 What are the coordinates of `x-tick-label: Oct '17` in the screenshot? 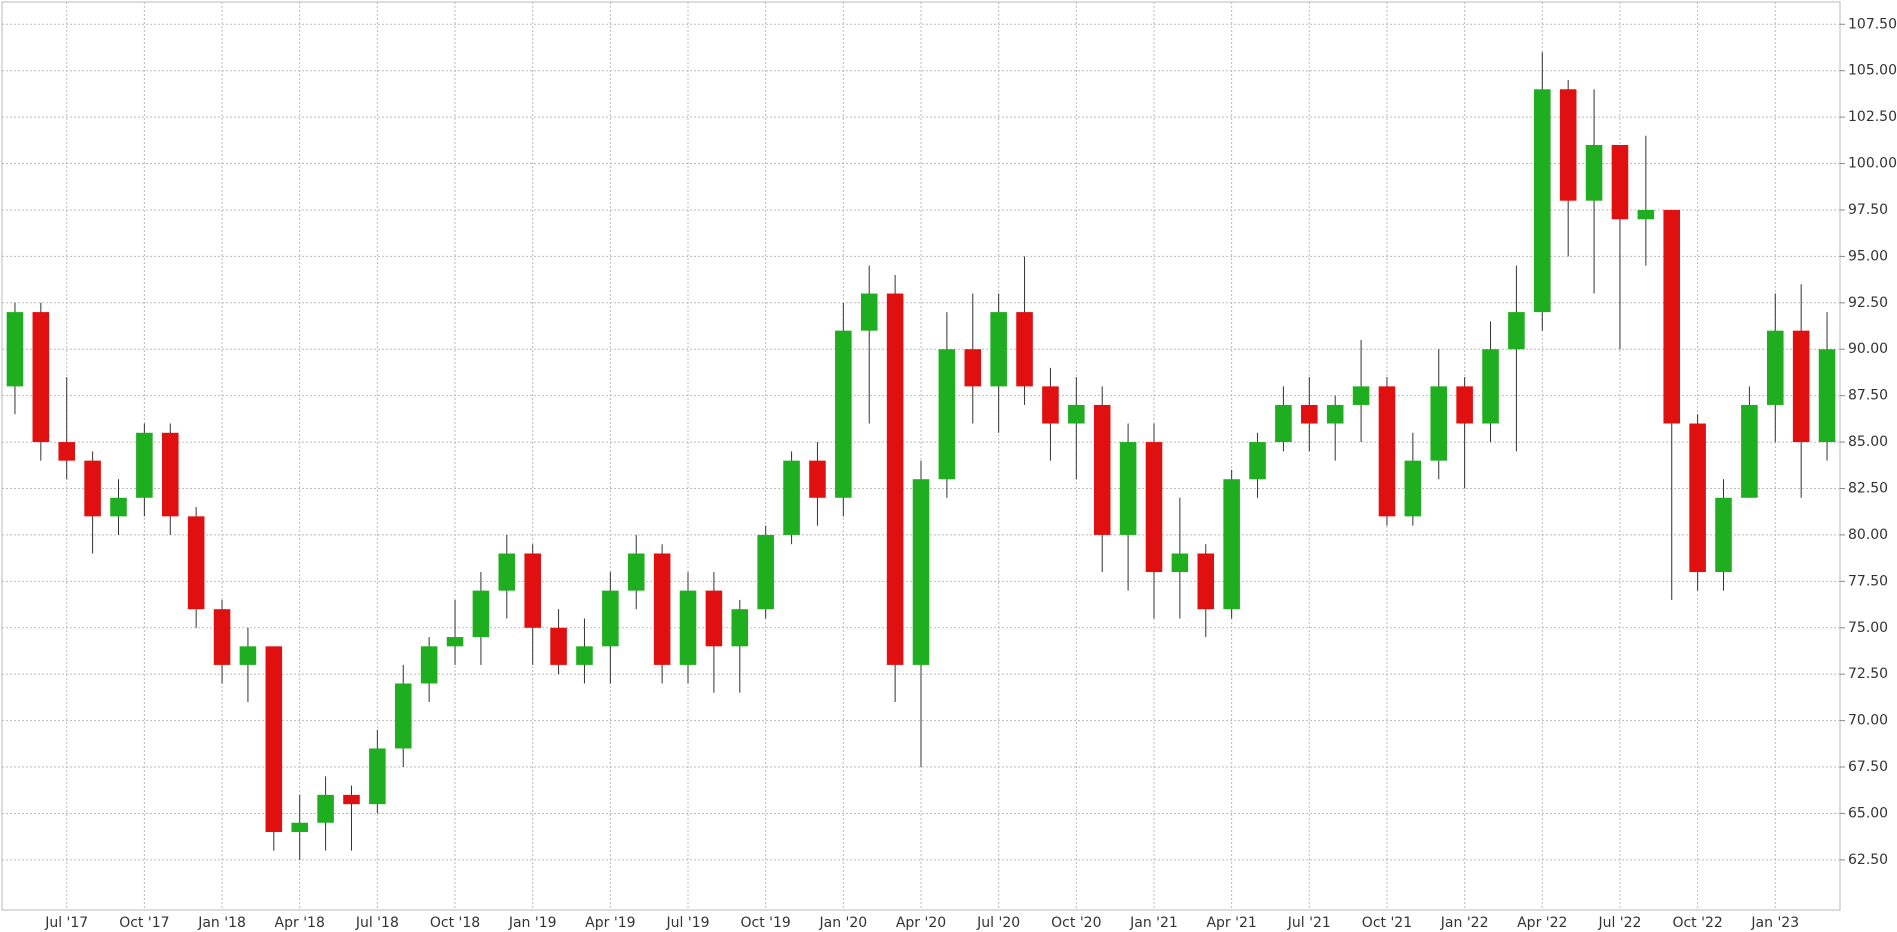 It's located at (144, 923).